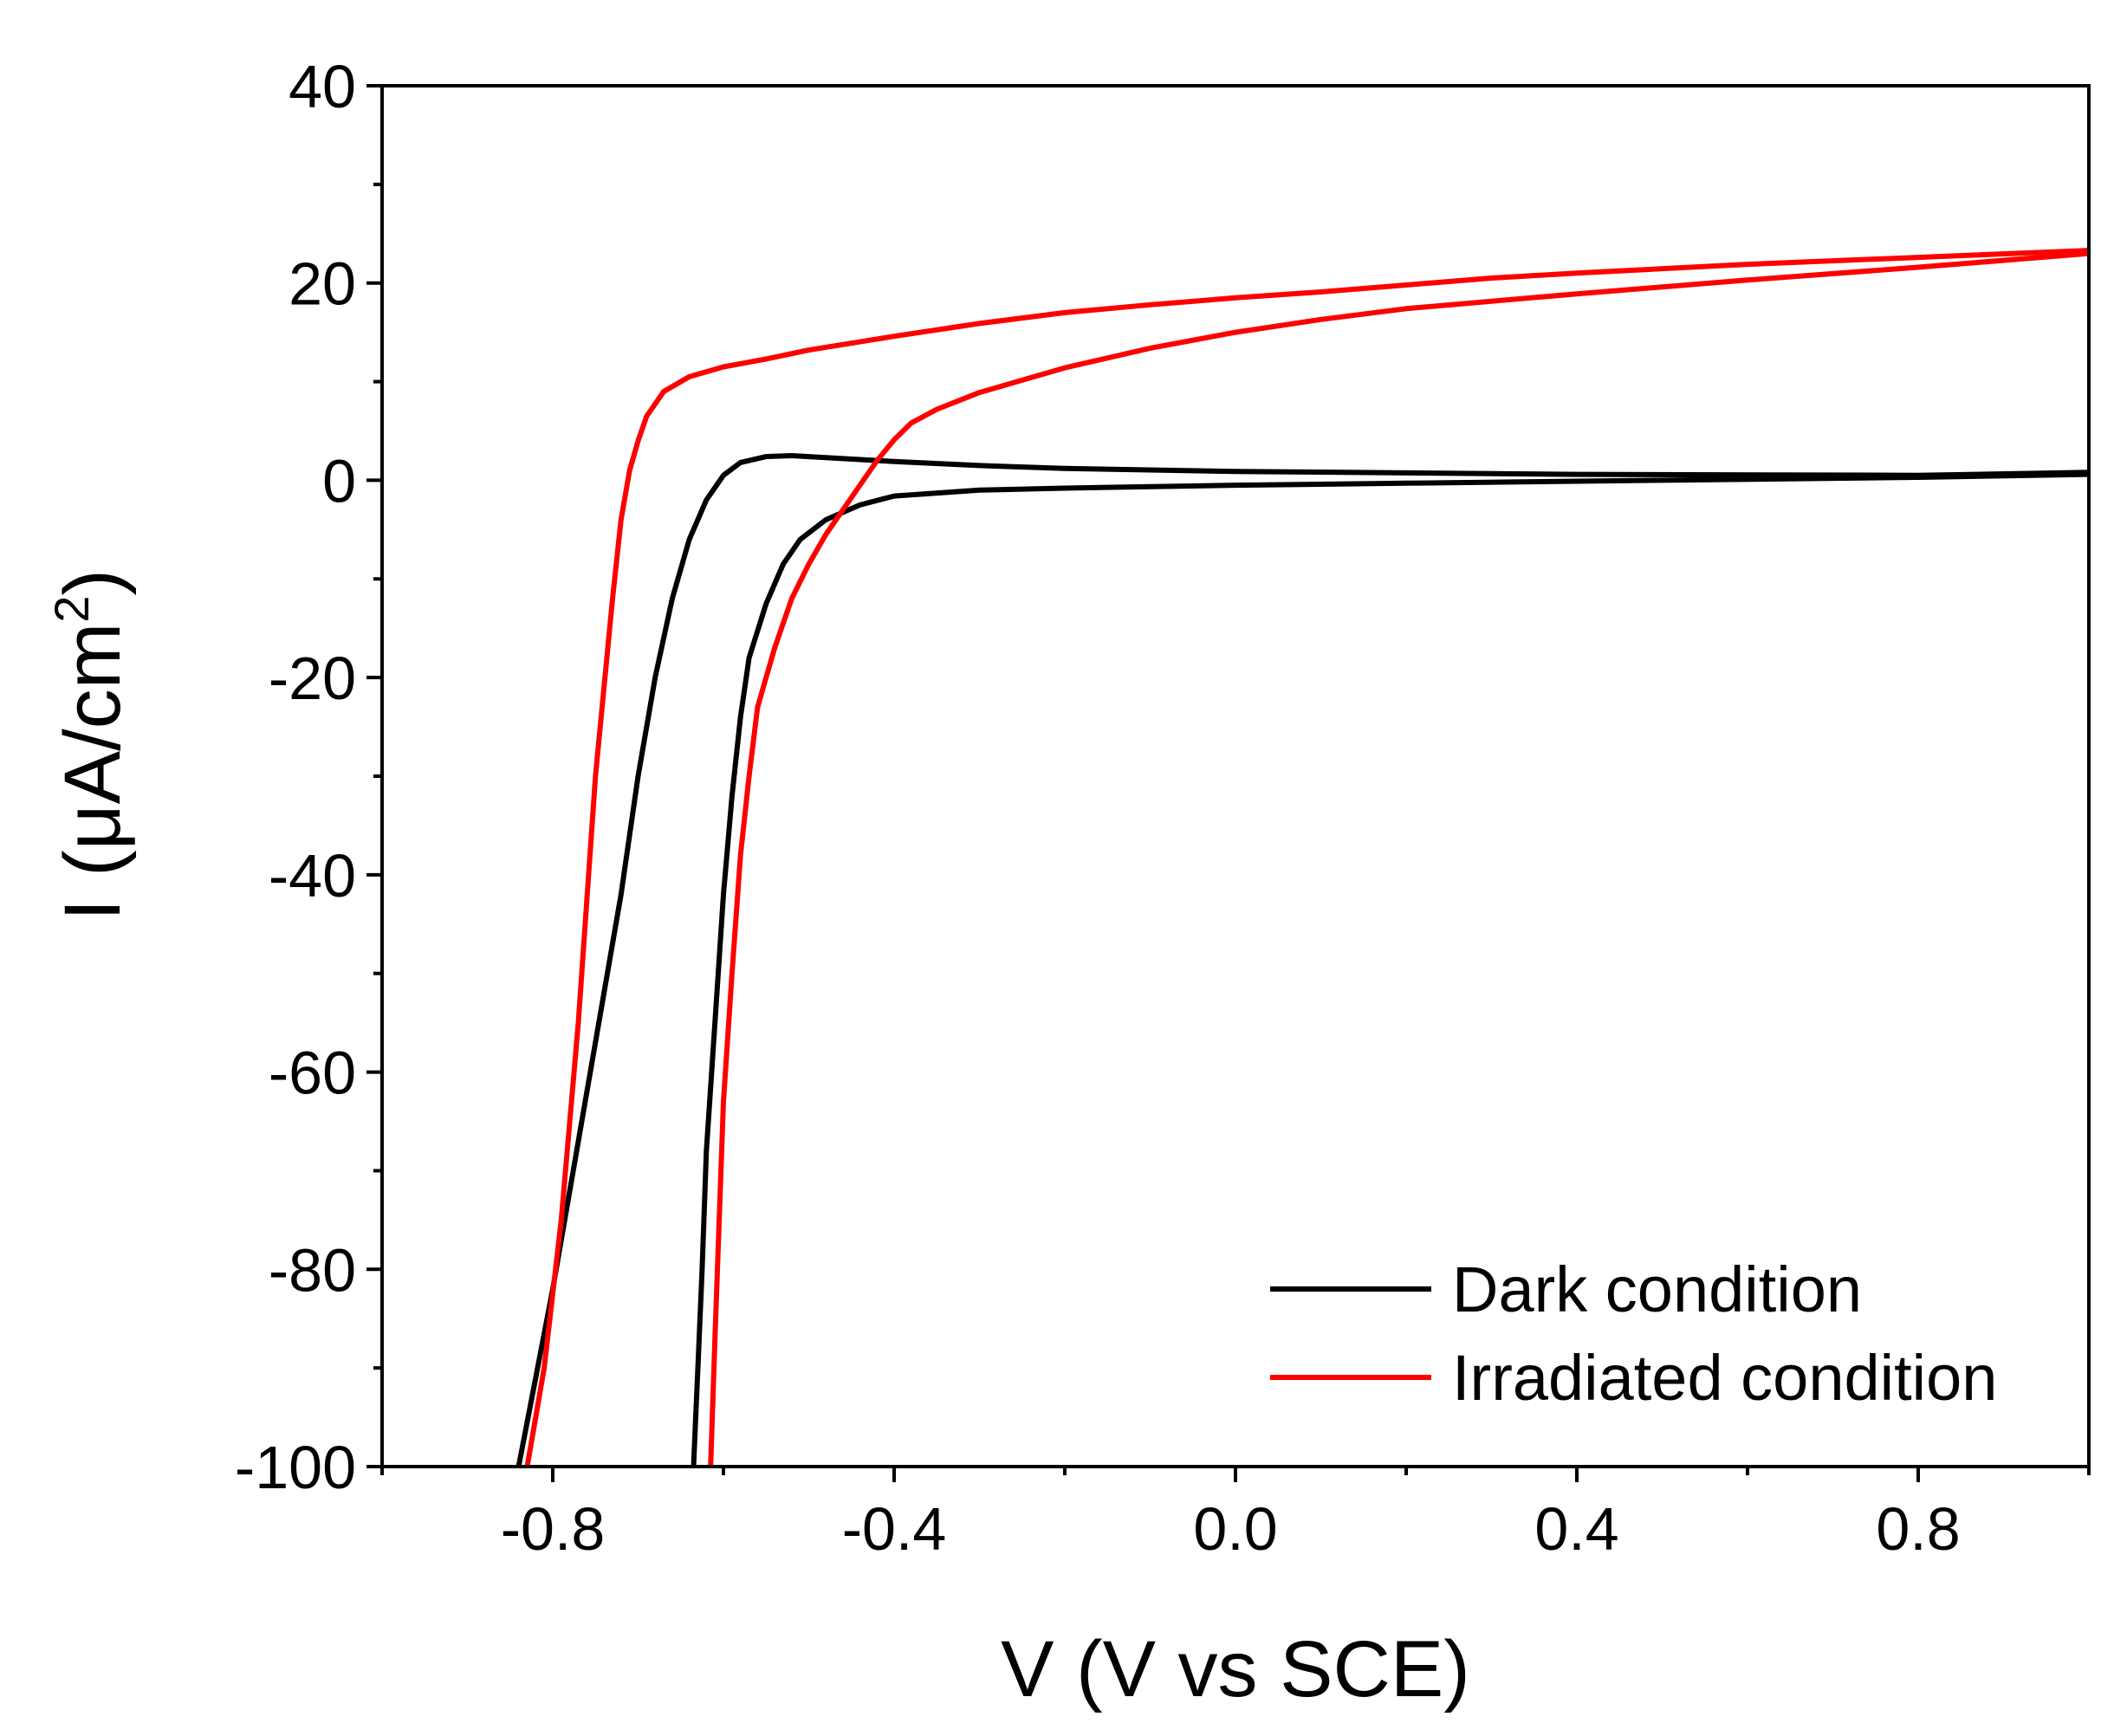 The image size is (2114, 1736). Describe the element at coordinates (93, 583) in the screenshot. I see `y-axis-title-close: )` at that location.